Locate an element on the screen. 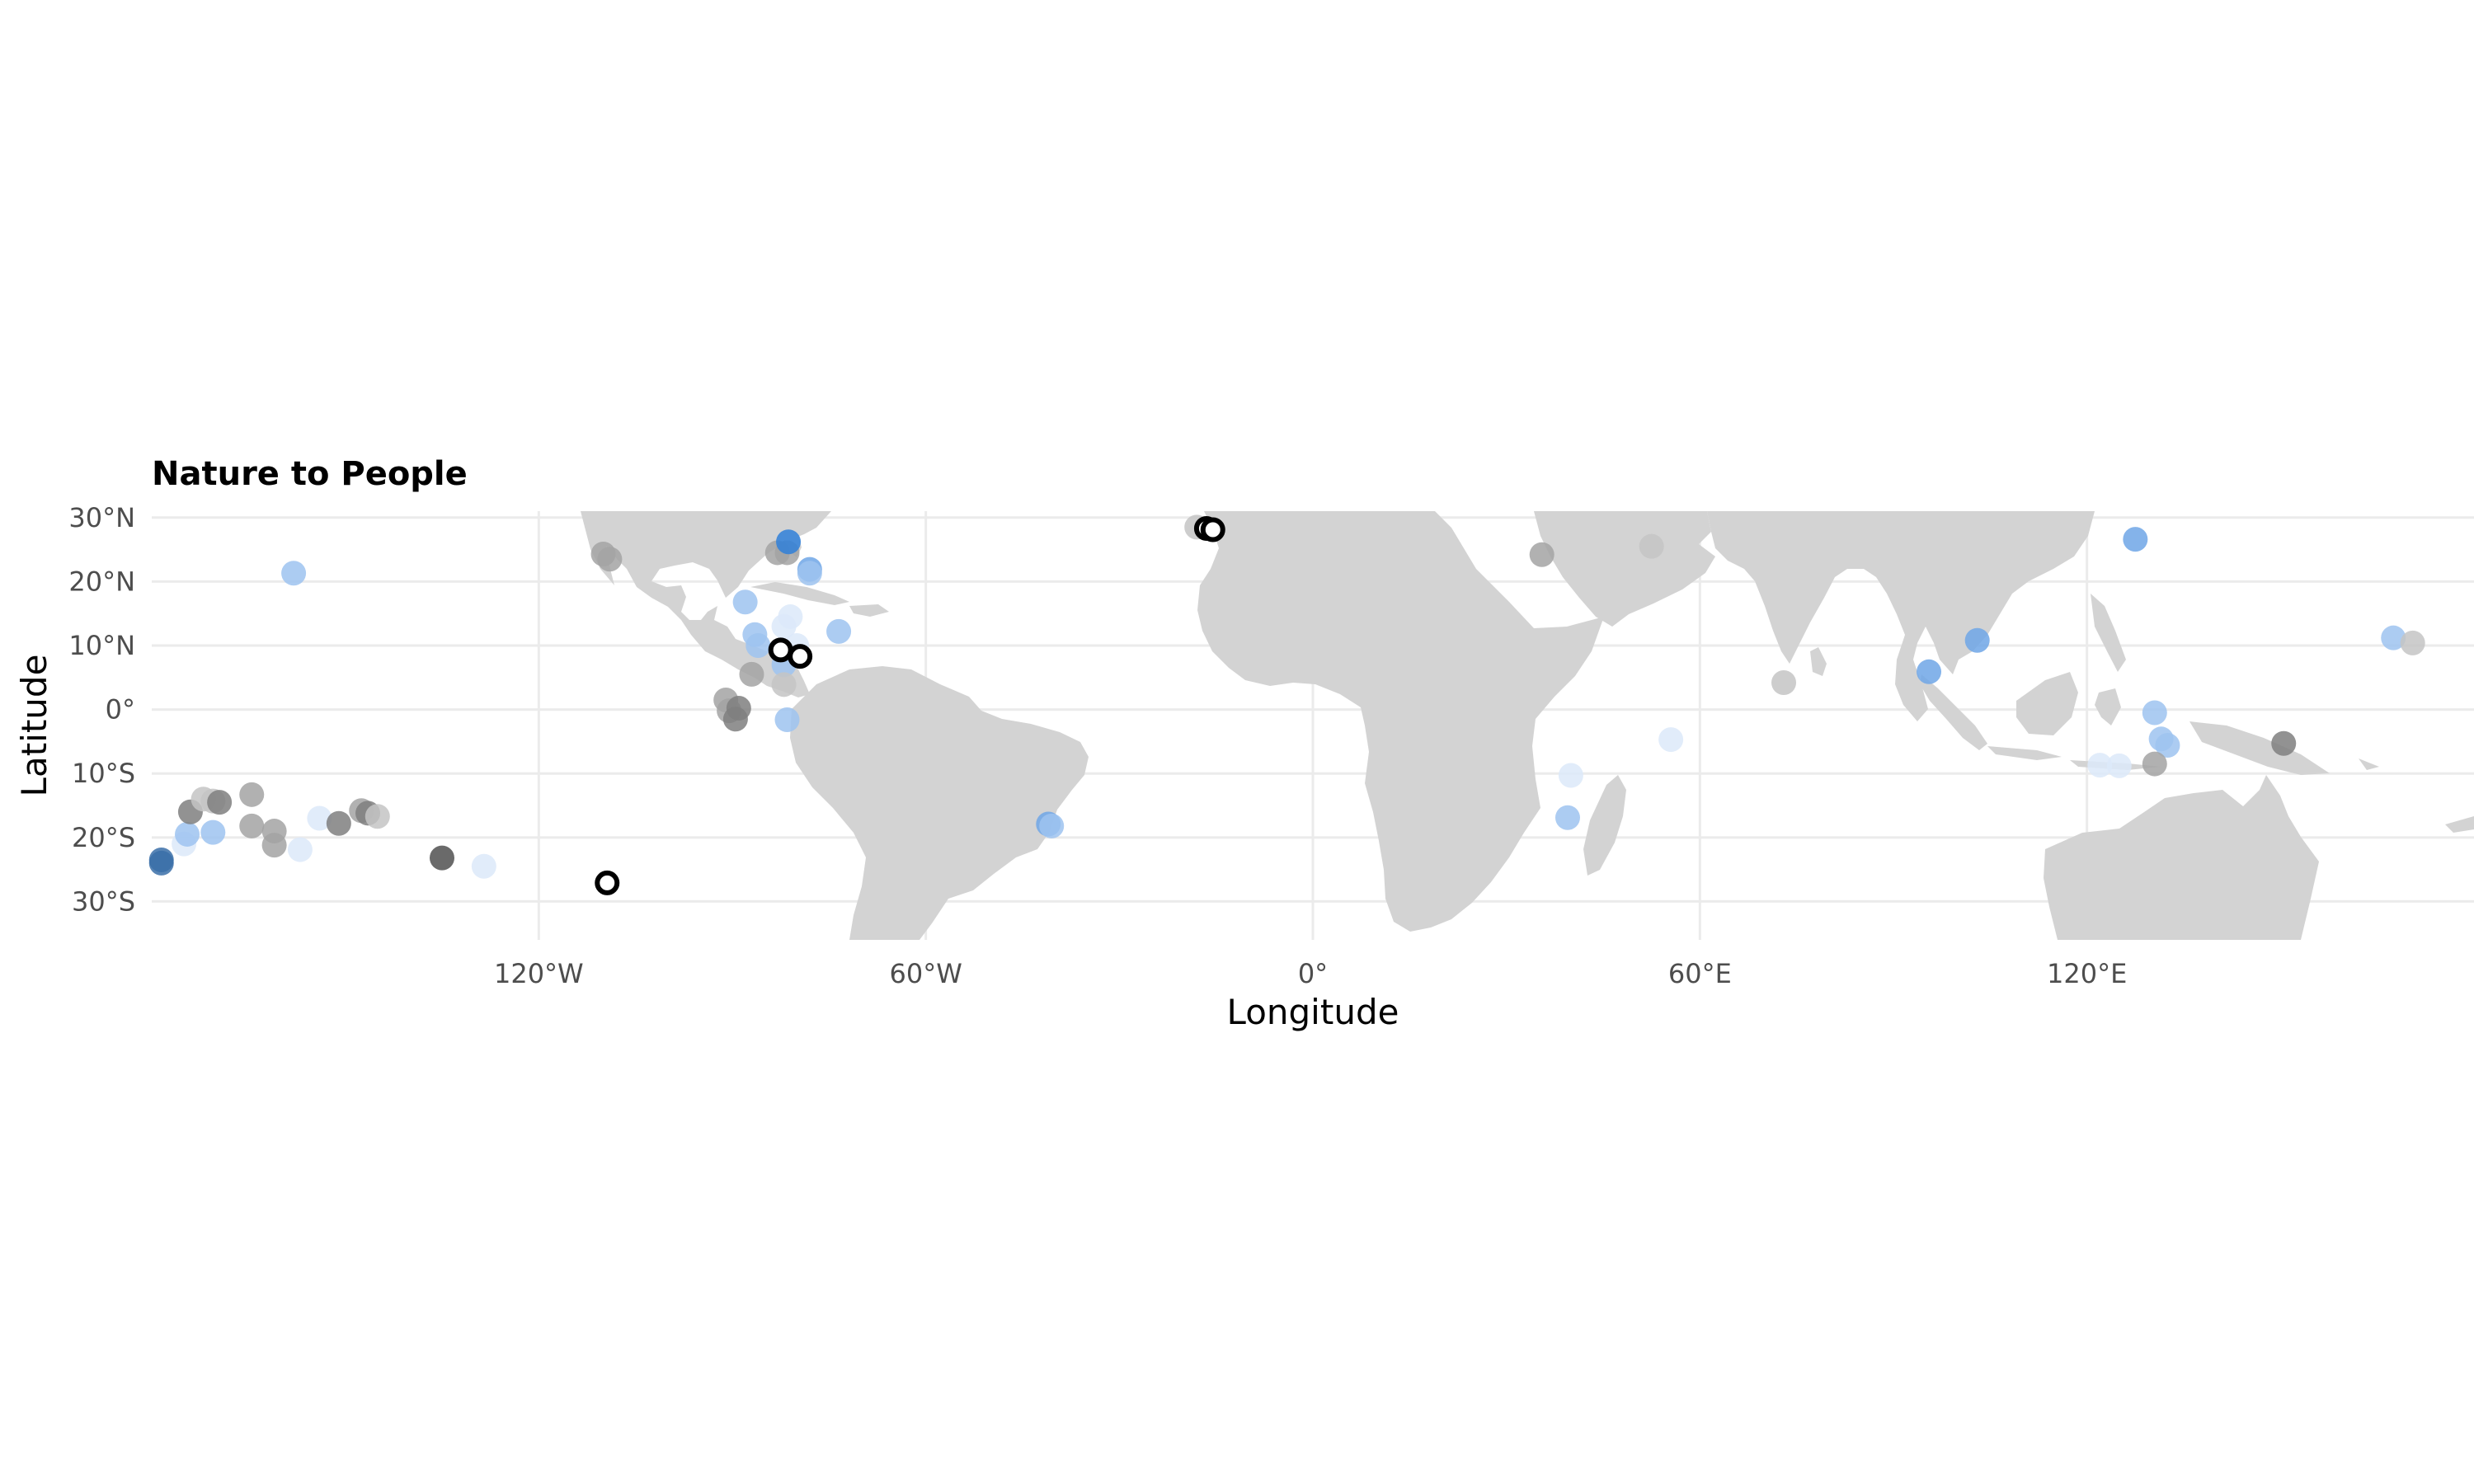 This screenshot has height=1484, width=2474. y-axis-ticks: 30°N 20°N 10°N 0° 10°S 20°S 30°S is located at coordinates (101, 710).